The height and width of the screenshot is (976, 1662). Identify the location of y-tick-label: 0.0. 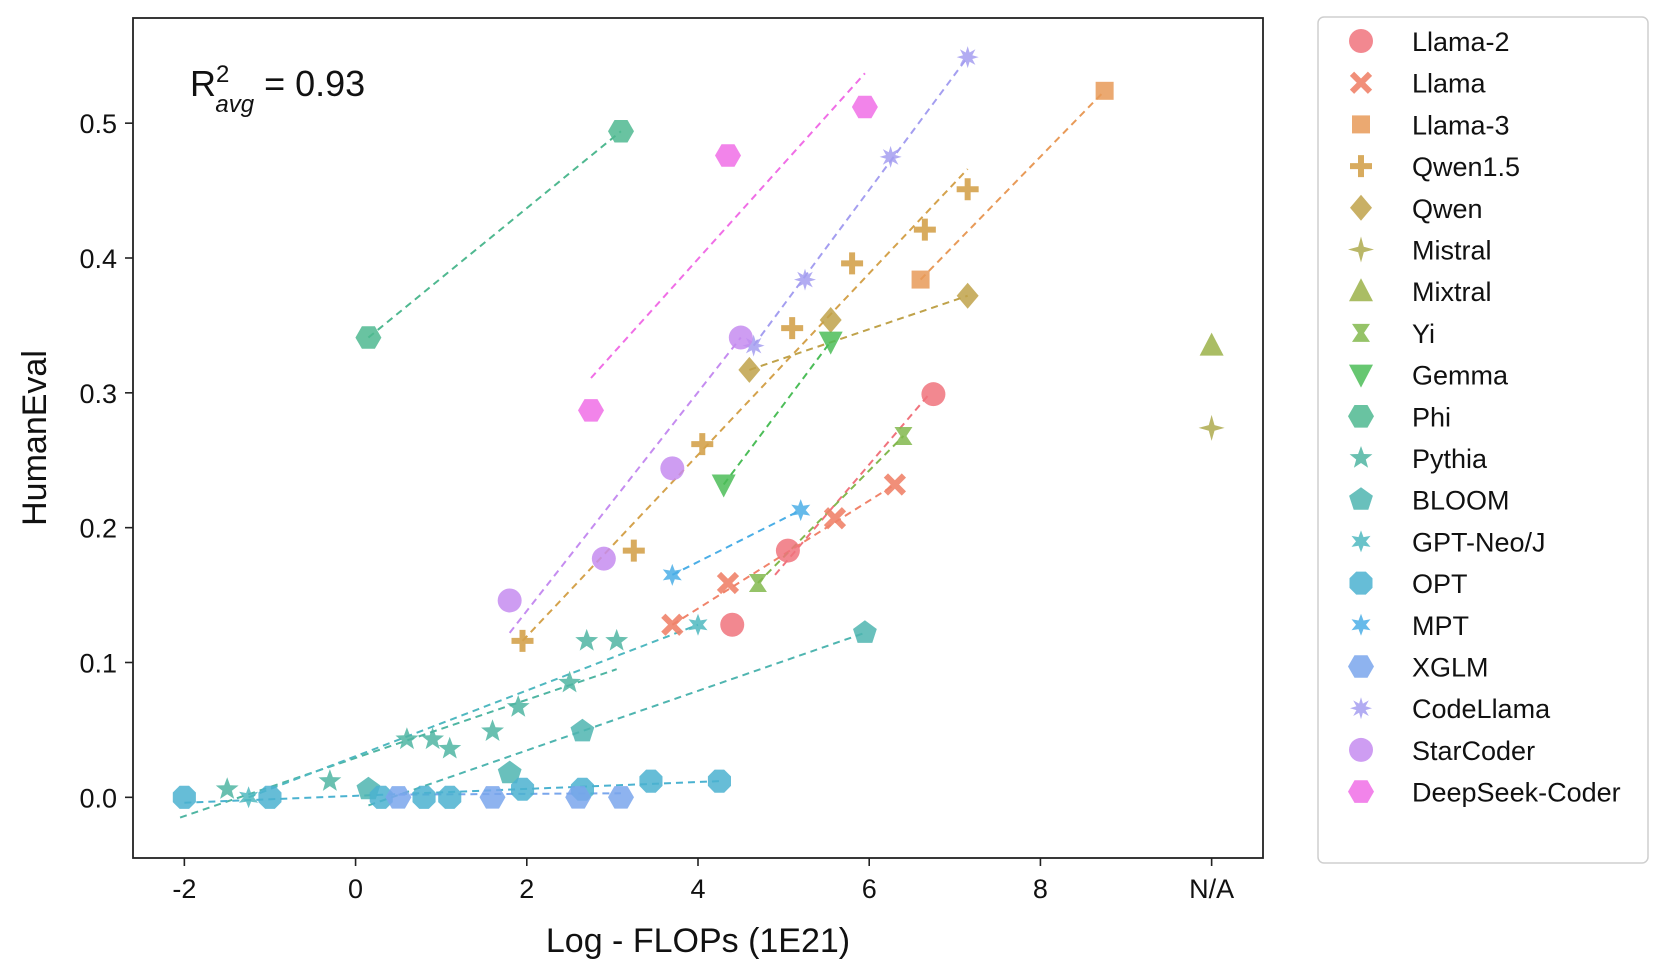
(98, 798).